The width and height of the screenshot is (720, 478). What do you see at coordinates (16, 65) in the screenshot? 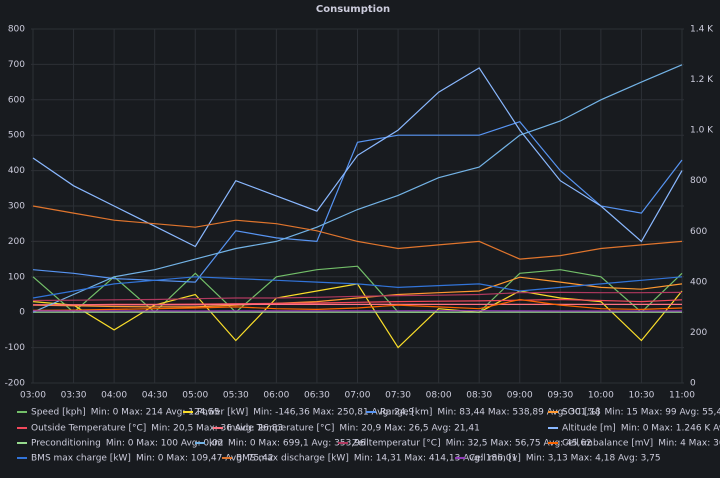
I see `y-tick-label: 700` at bounding box center [16, 65].